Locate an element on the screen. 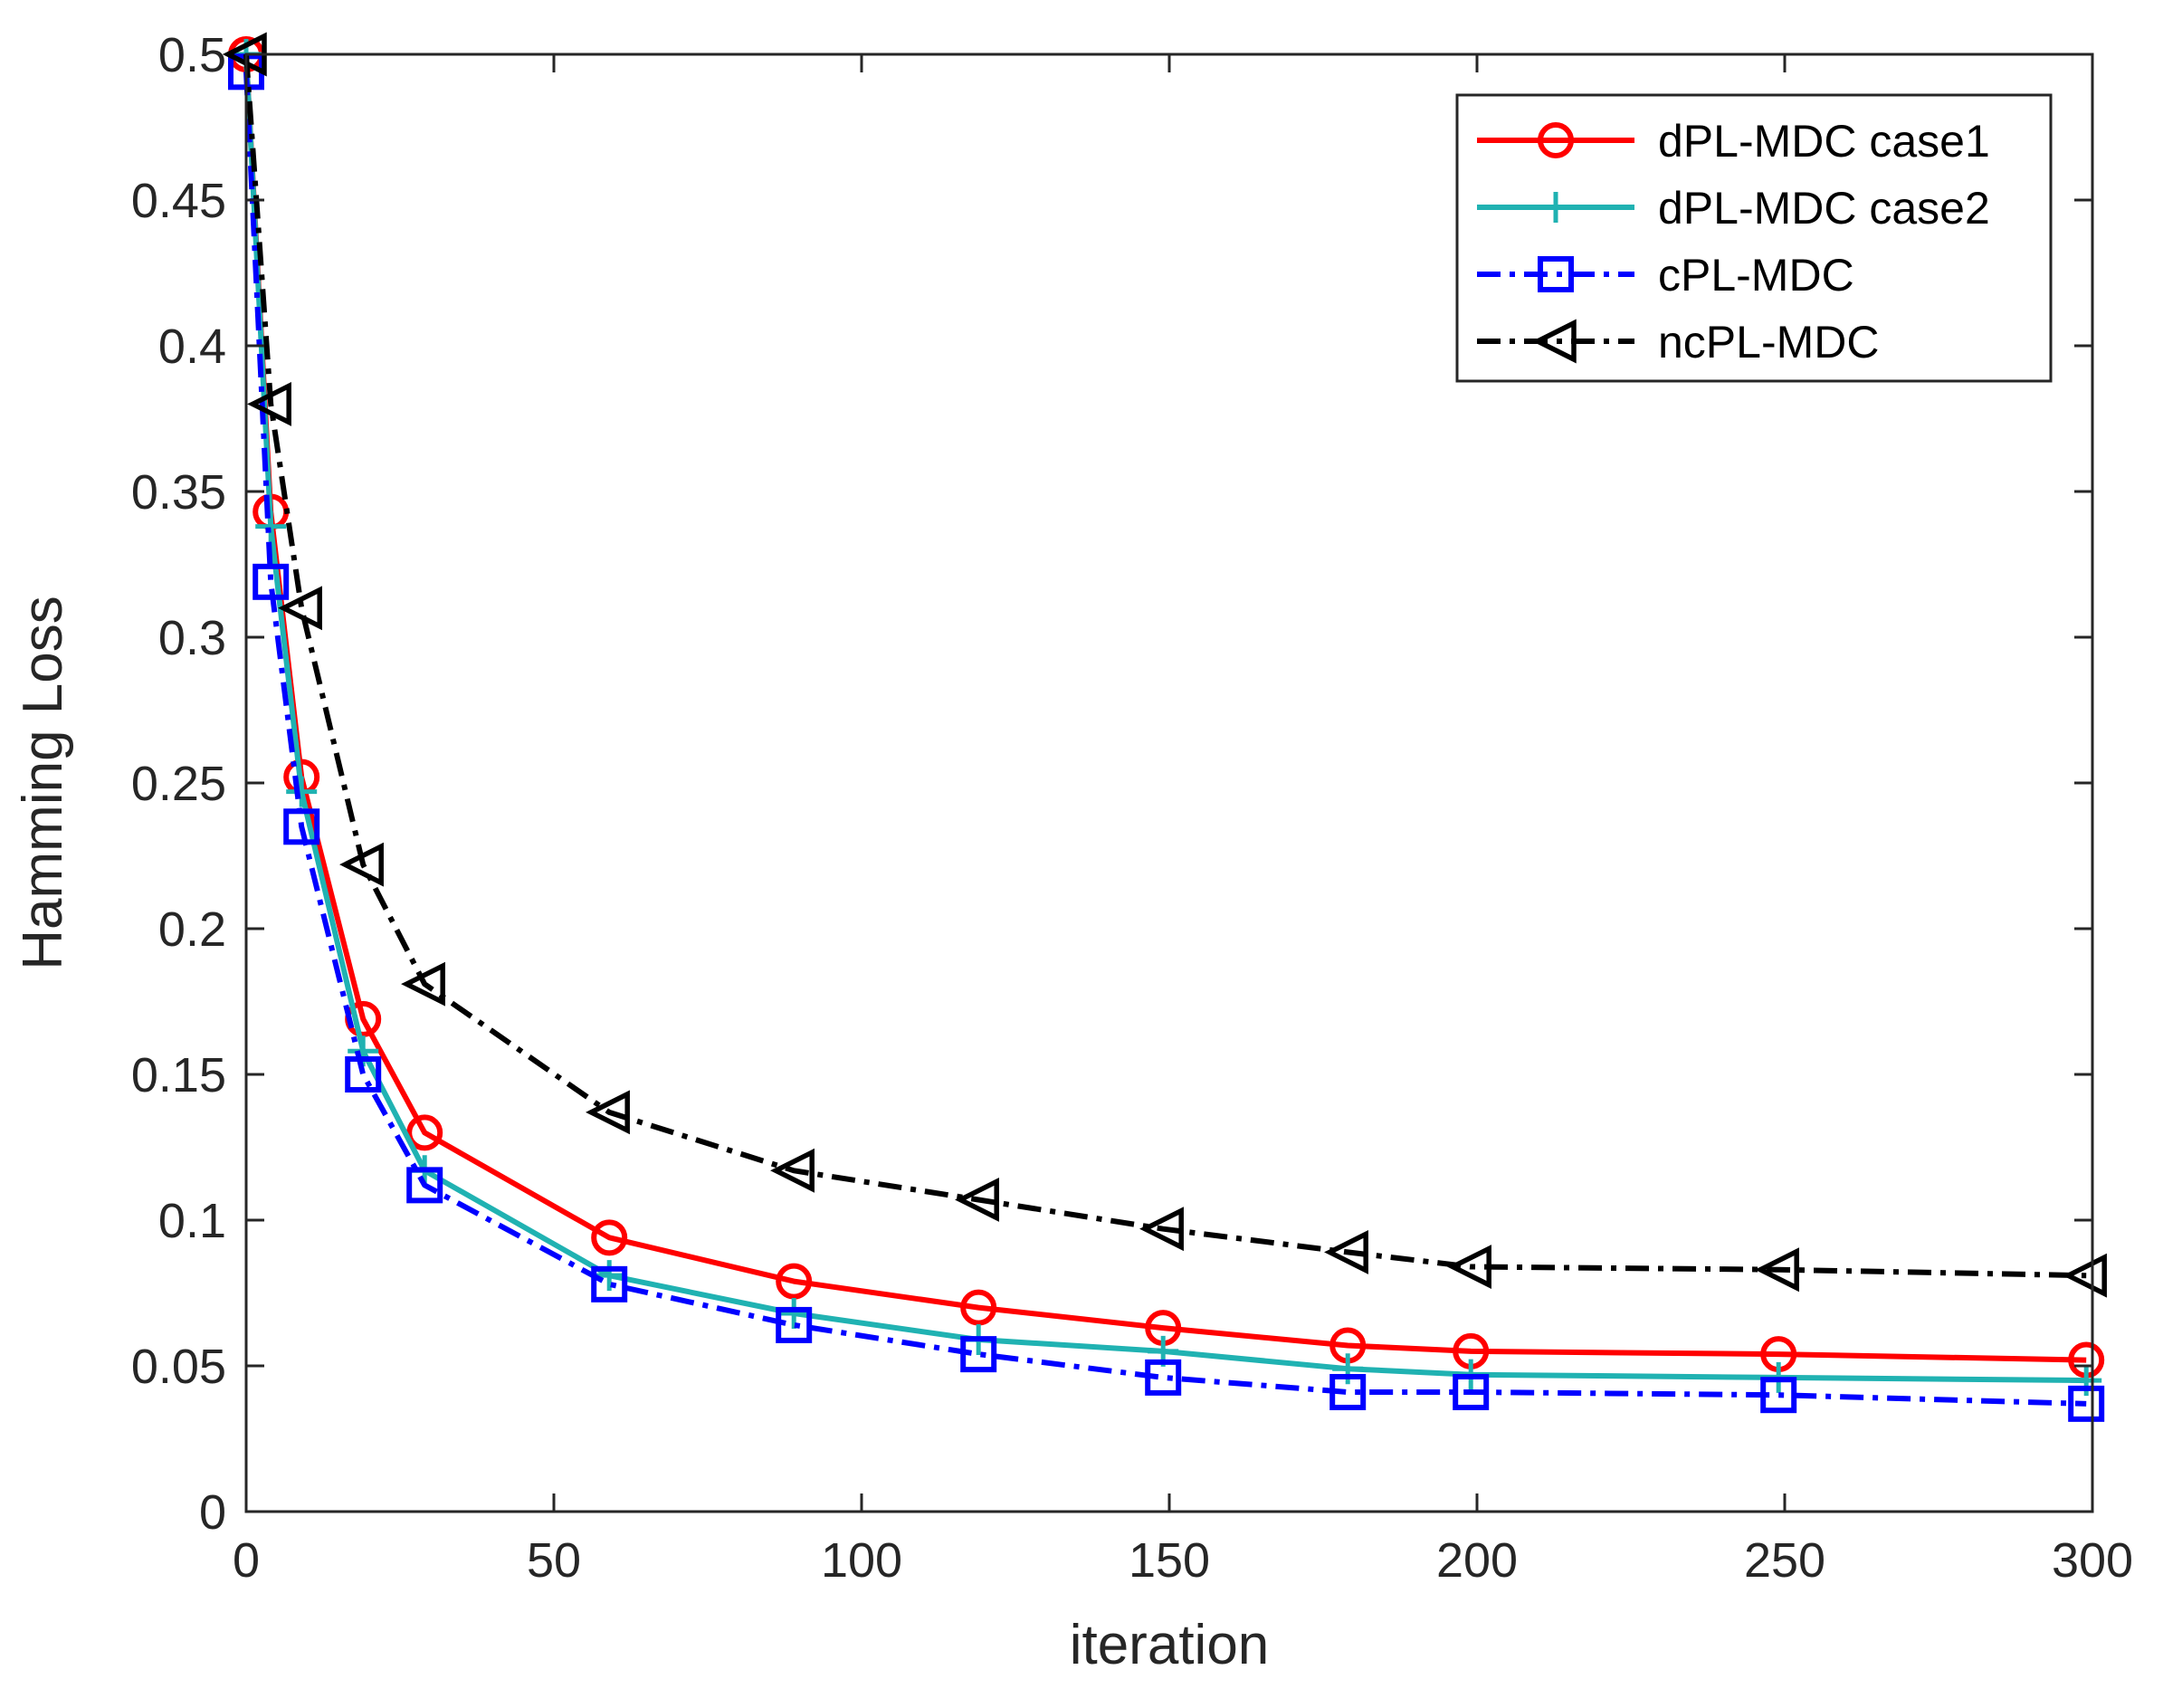  y-tick-label: 0.1 is located at coordinates (192, 1221).